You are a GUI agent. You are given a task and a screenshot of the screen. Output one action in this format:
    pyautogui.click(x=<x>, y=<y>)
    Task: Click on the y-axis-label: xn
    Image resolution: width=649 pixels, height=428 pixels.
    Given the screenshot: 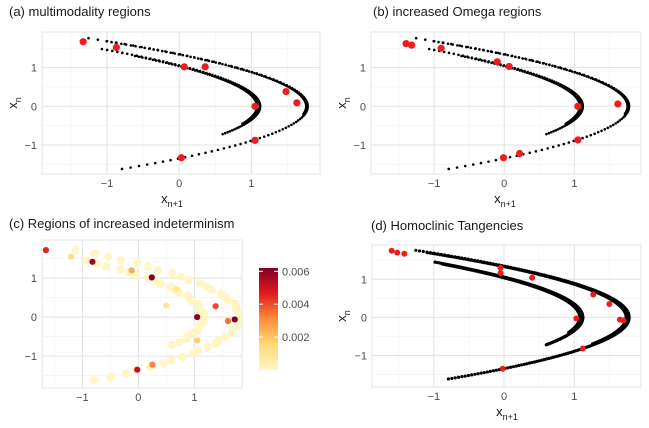 What is the action you would take?
    pyautogui.click(x=343, y=316)
    